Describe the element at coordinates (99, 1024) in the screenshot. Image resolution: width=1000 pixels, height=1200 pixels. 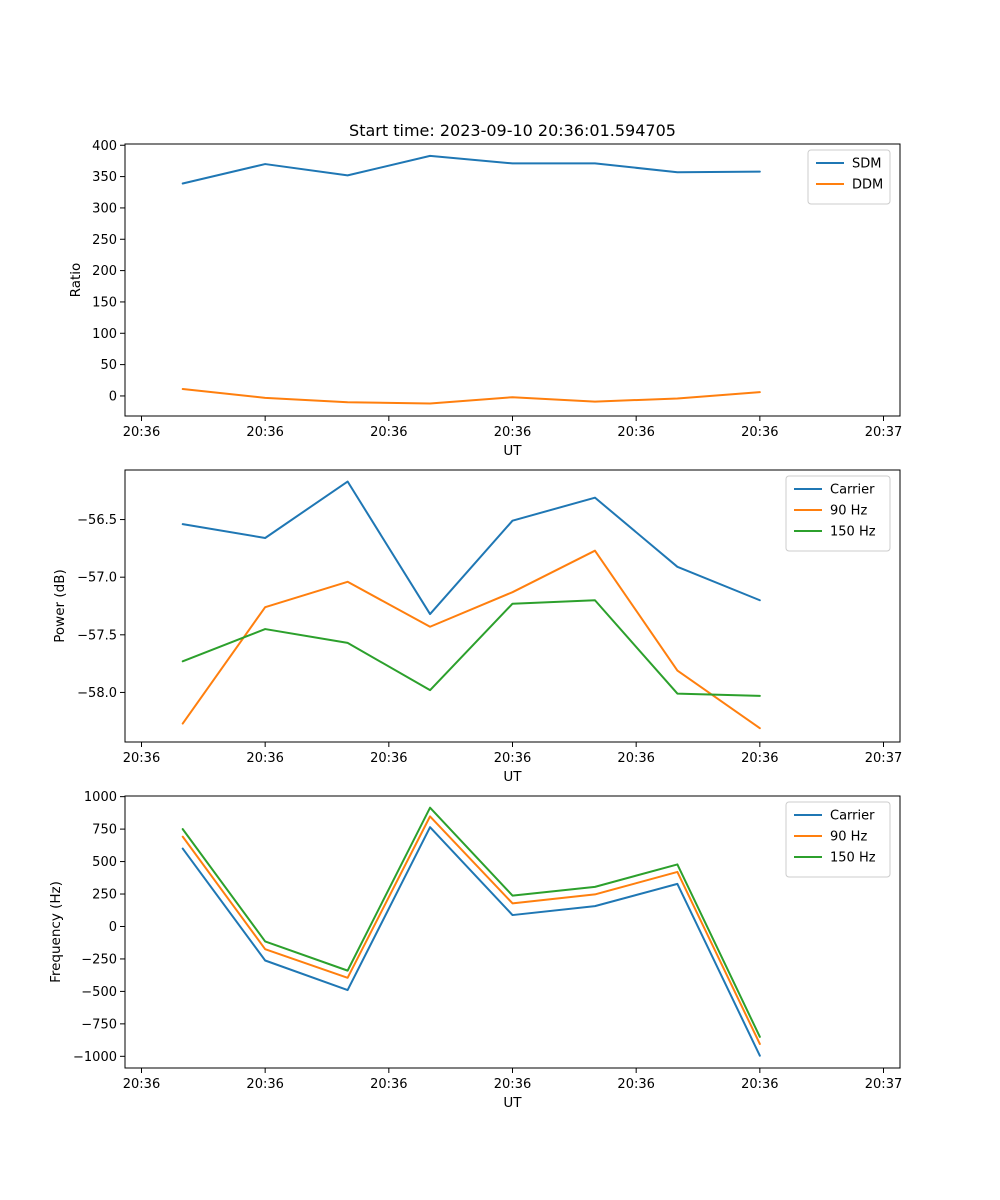
I see `y-tick-label: −750` at that location.